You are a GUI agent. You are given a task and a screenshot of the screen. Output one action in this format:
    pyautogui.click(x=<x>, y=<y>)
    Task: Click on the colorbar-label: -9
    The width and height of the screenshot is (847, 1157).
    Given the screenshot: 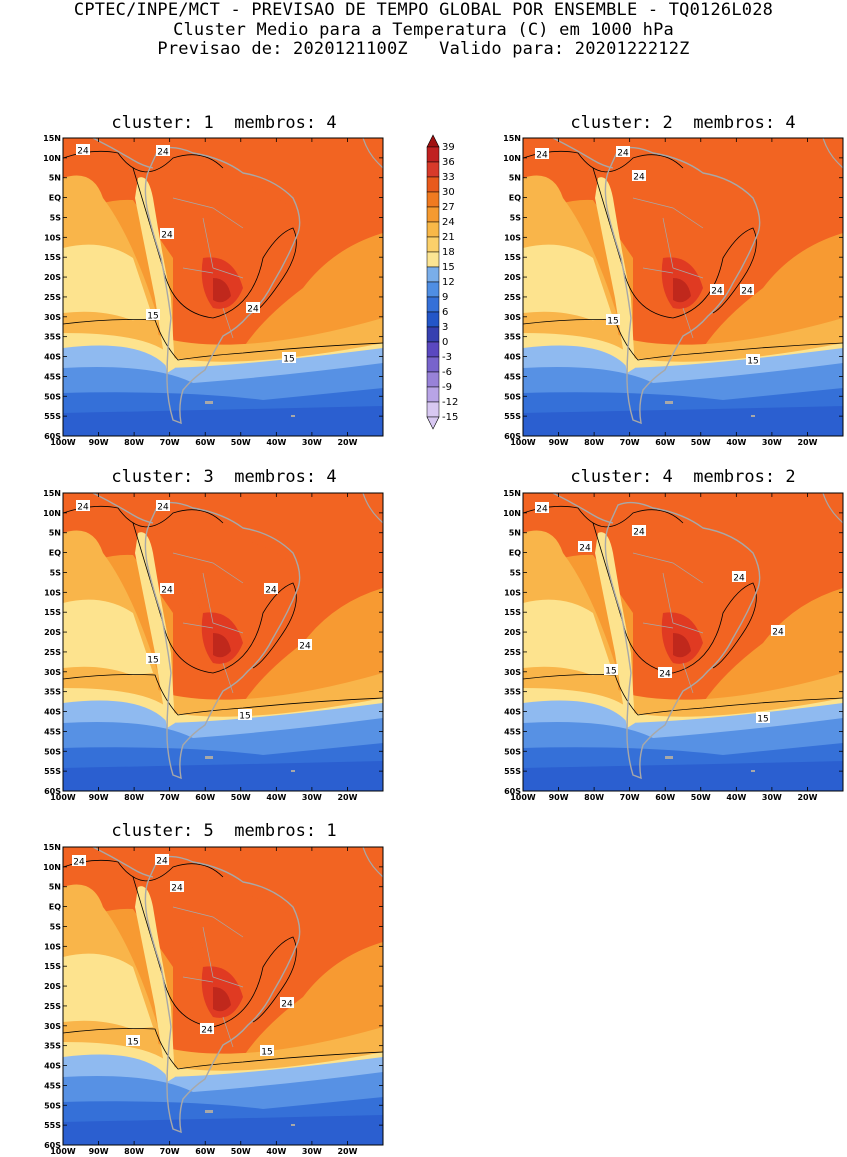 What is the action you would take?
    pyautogui.click(x=447, y=387)
    